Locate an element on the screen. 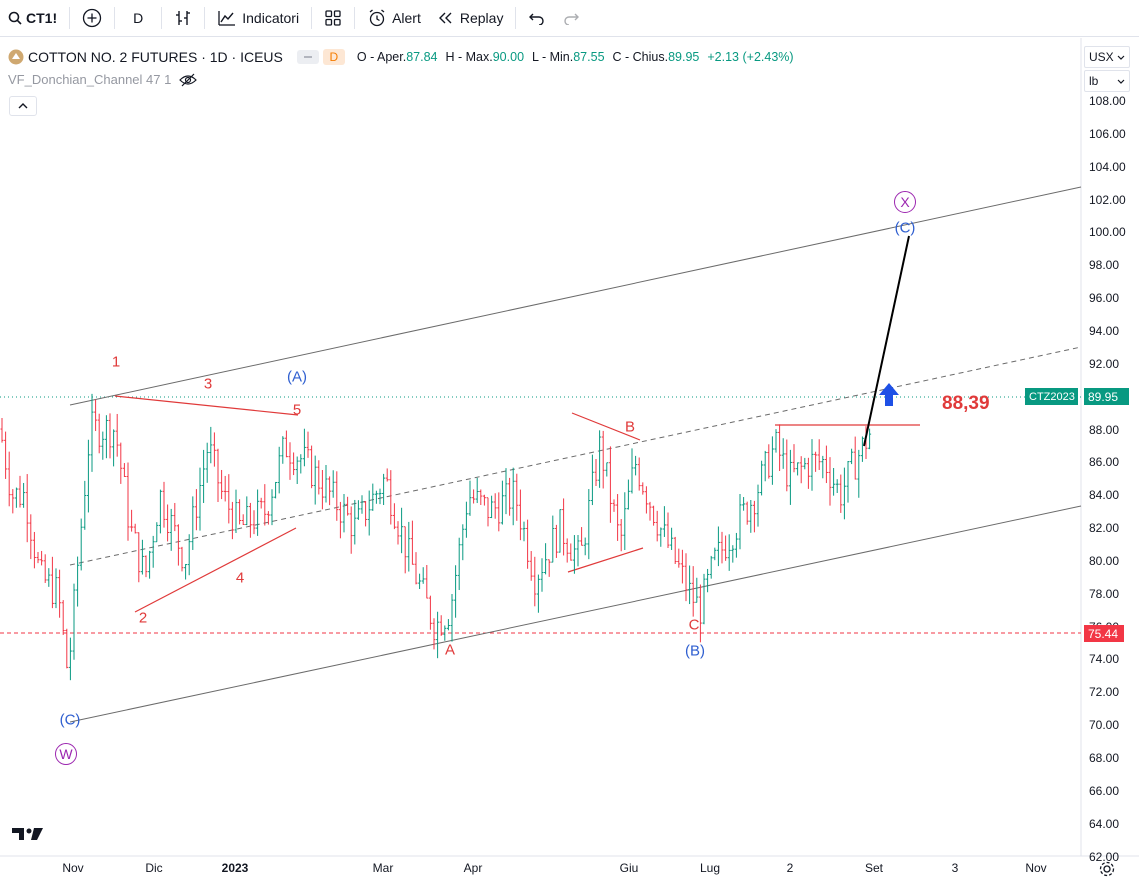  wave-label-paren-b: (B) is located at coordinates (695, 651).